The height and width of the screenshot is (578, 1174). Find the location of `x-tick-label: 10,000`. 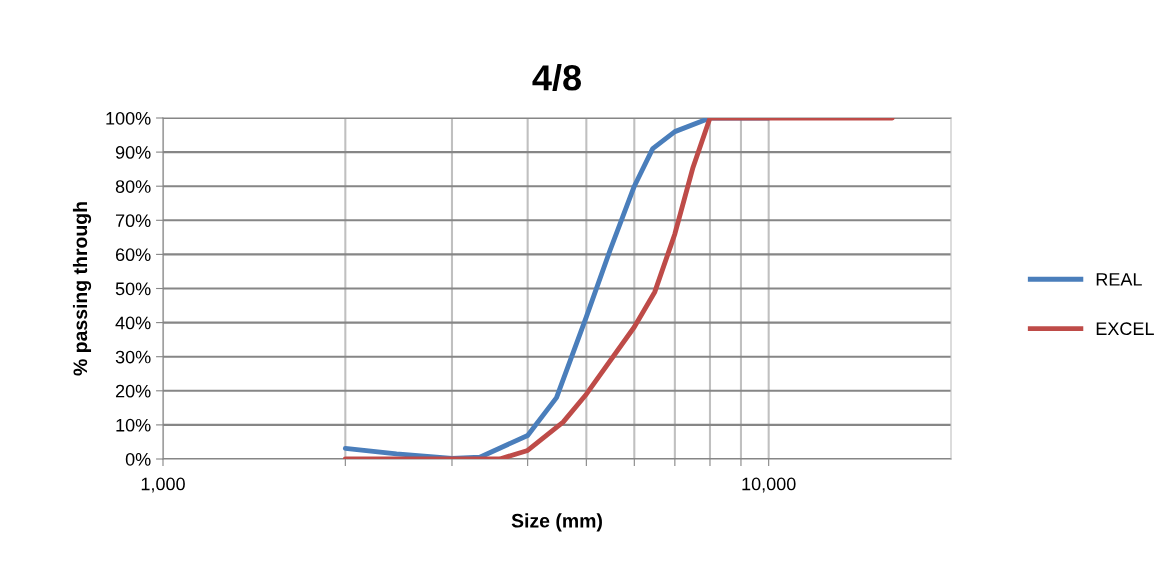

x-tick-label: 10,000 is located at coordinates (769, 485).